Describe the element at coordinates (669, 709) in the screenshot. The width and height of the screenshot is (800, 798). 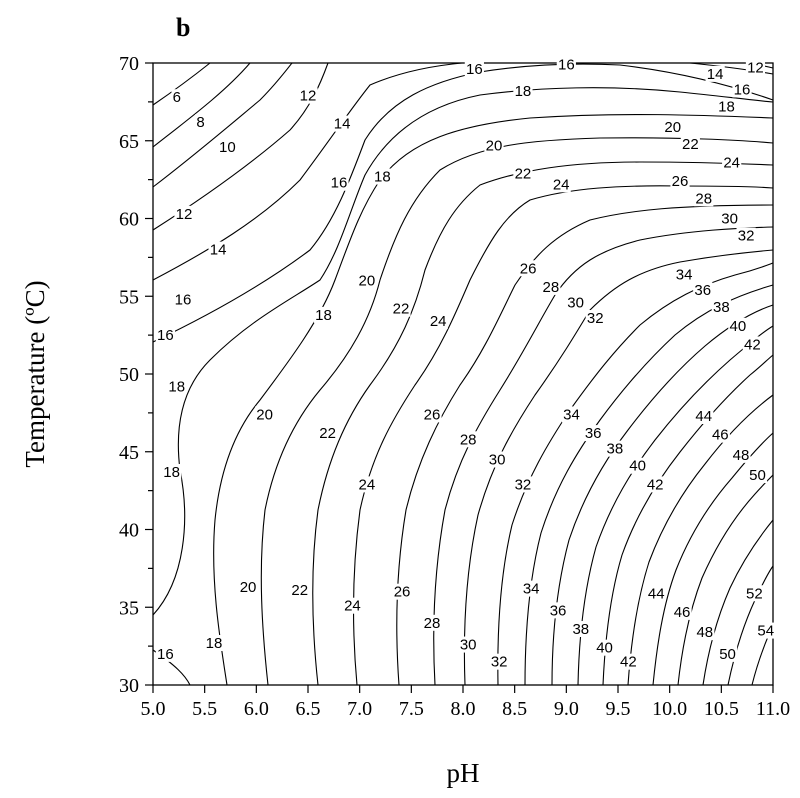
I see `x-tick-label: 10.0` at that location.